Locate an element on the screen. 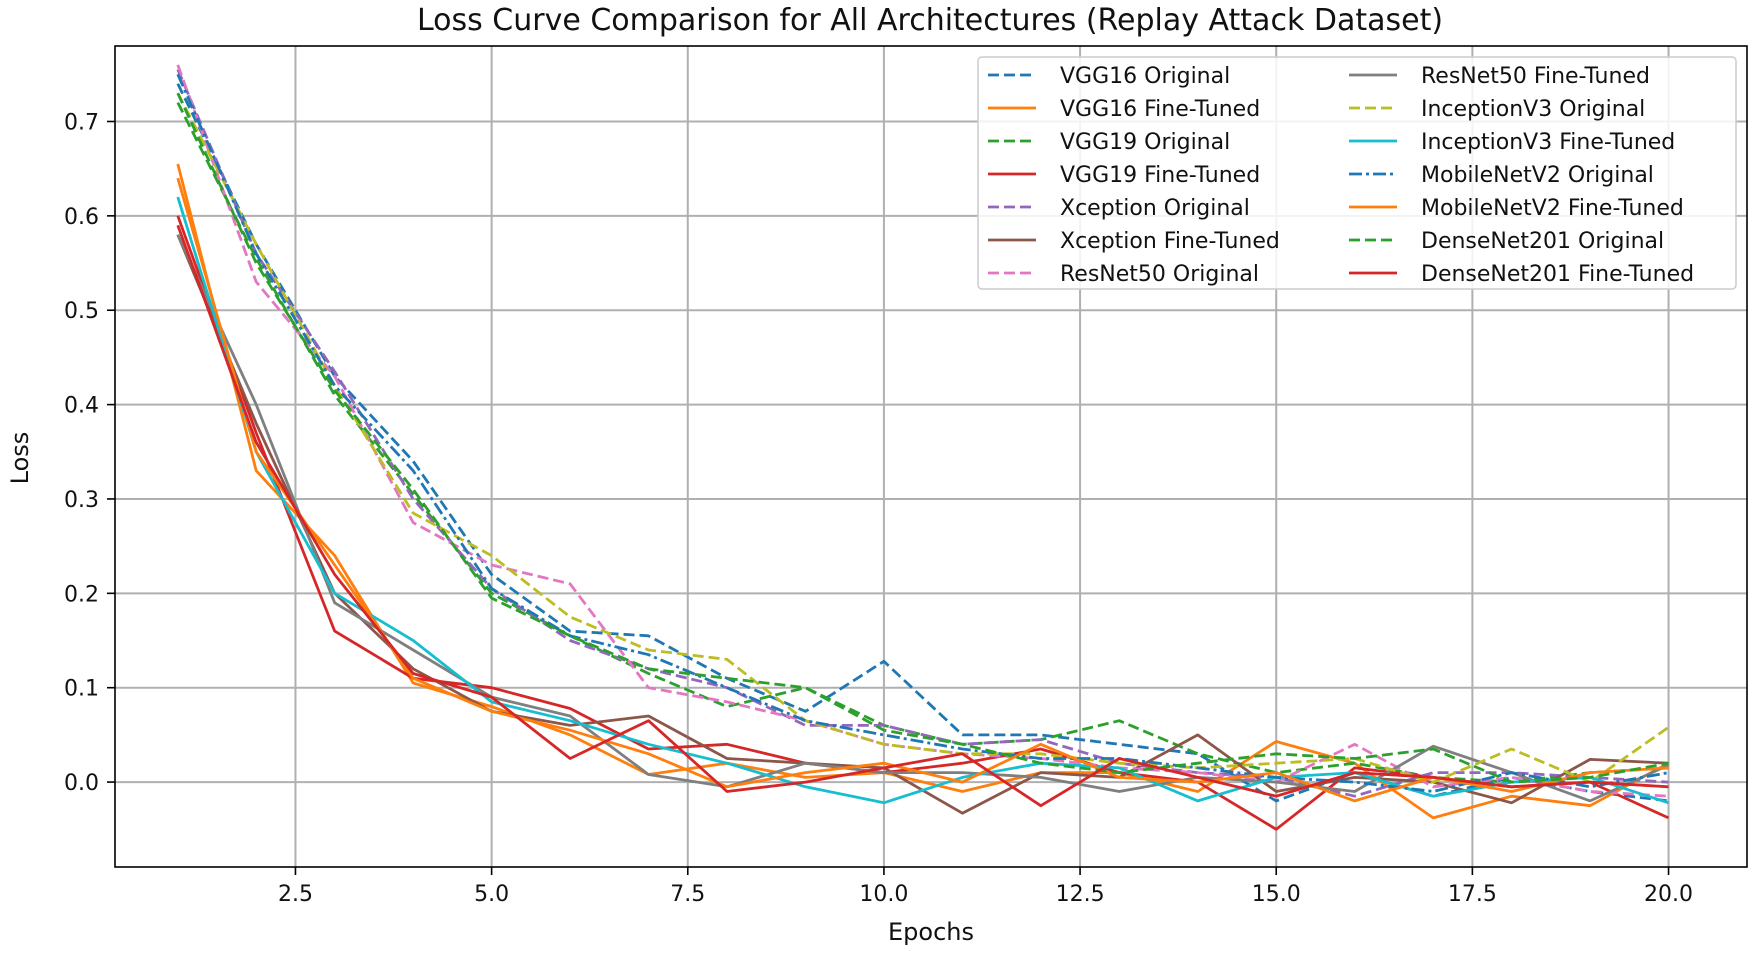 This screenshot has height=956, width=1755. legend-label-vgg19-original: VGG19 Original is located at coordinates (1145, 142).